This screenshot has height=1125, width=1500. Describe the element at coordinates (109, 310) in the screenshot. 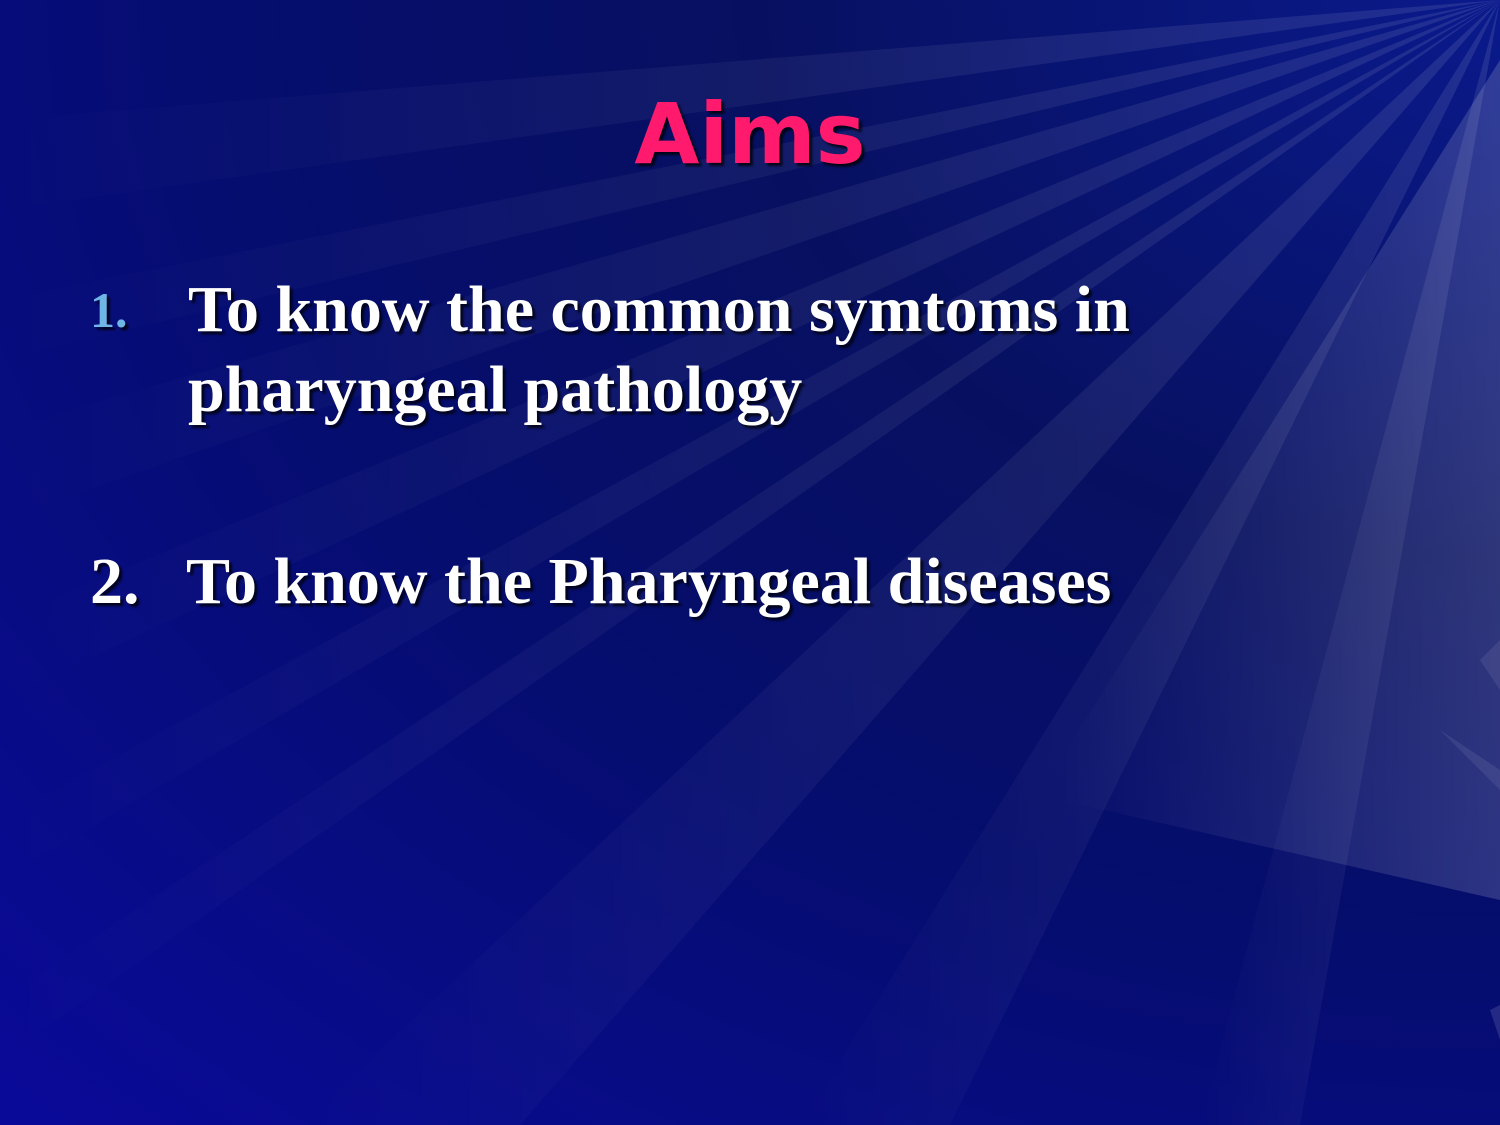

I see `list-number: 1.` at that location.